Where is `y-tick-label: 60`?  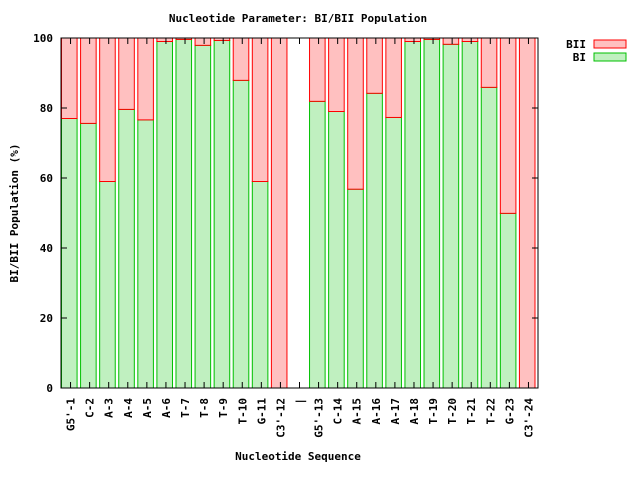
y-tick-label: 60 is located at coordinates (46, 178).